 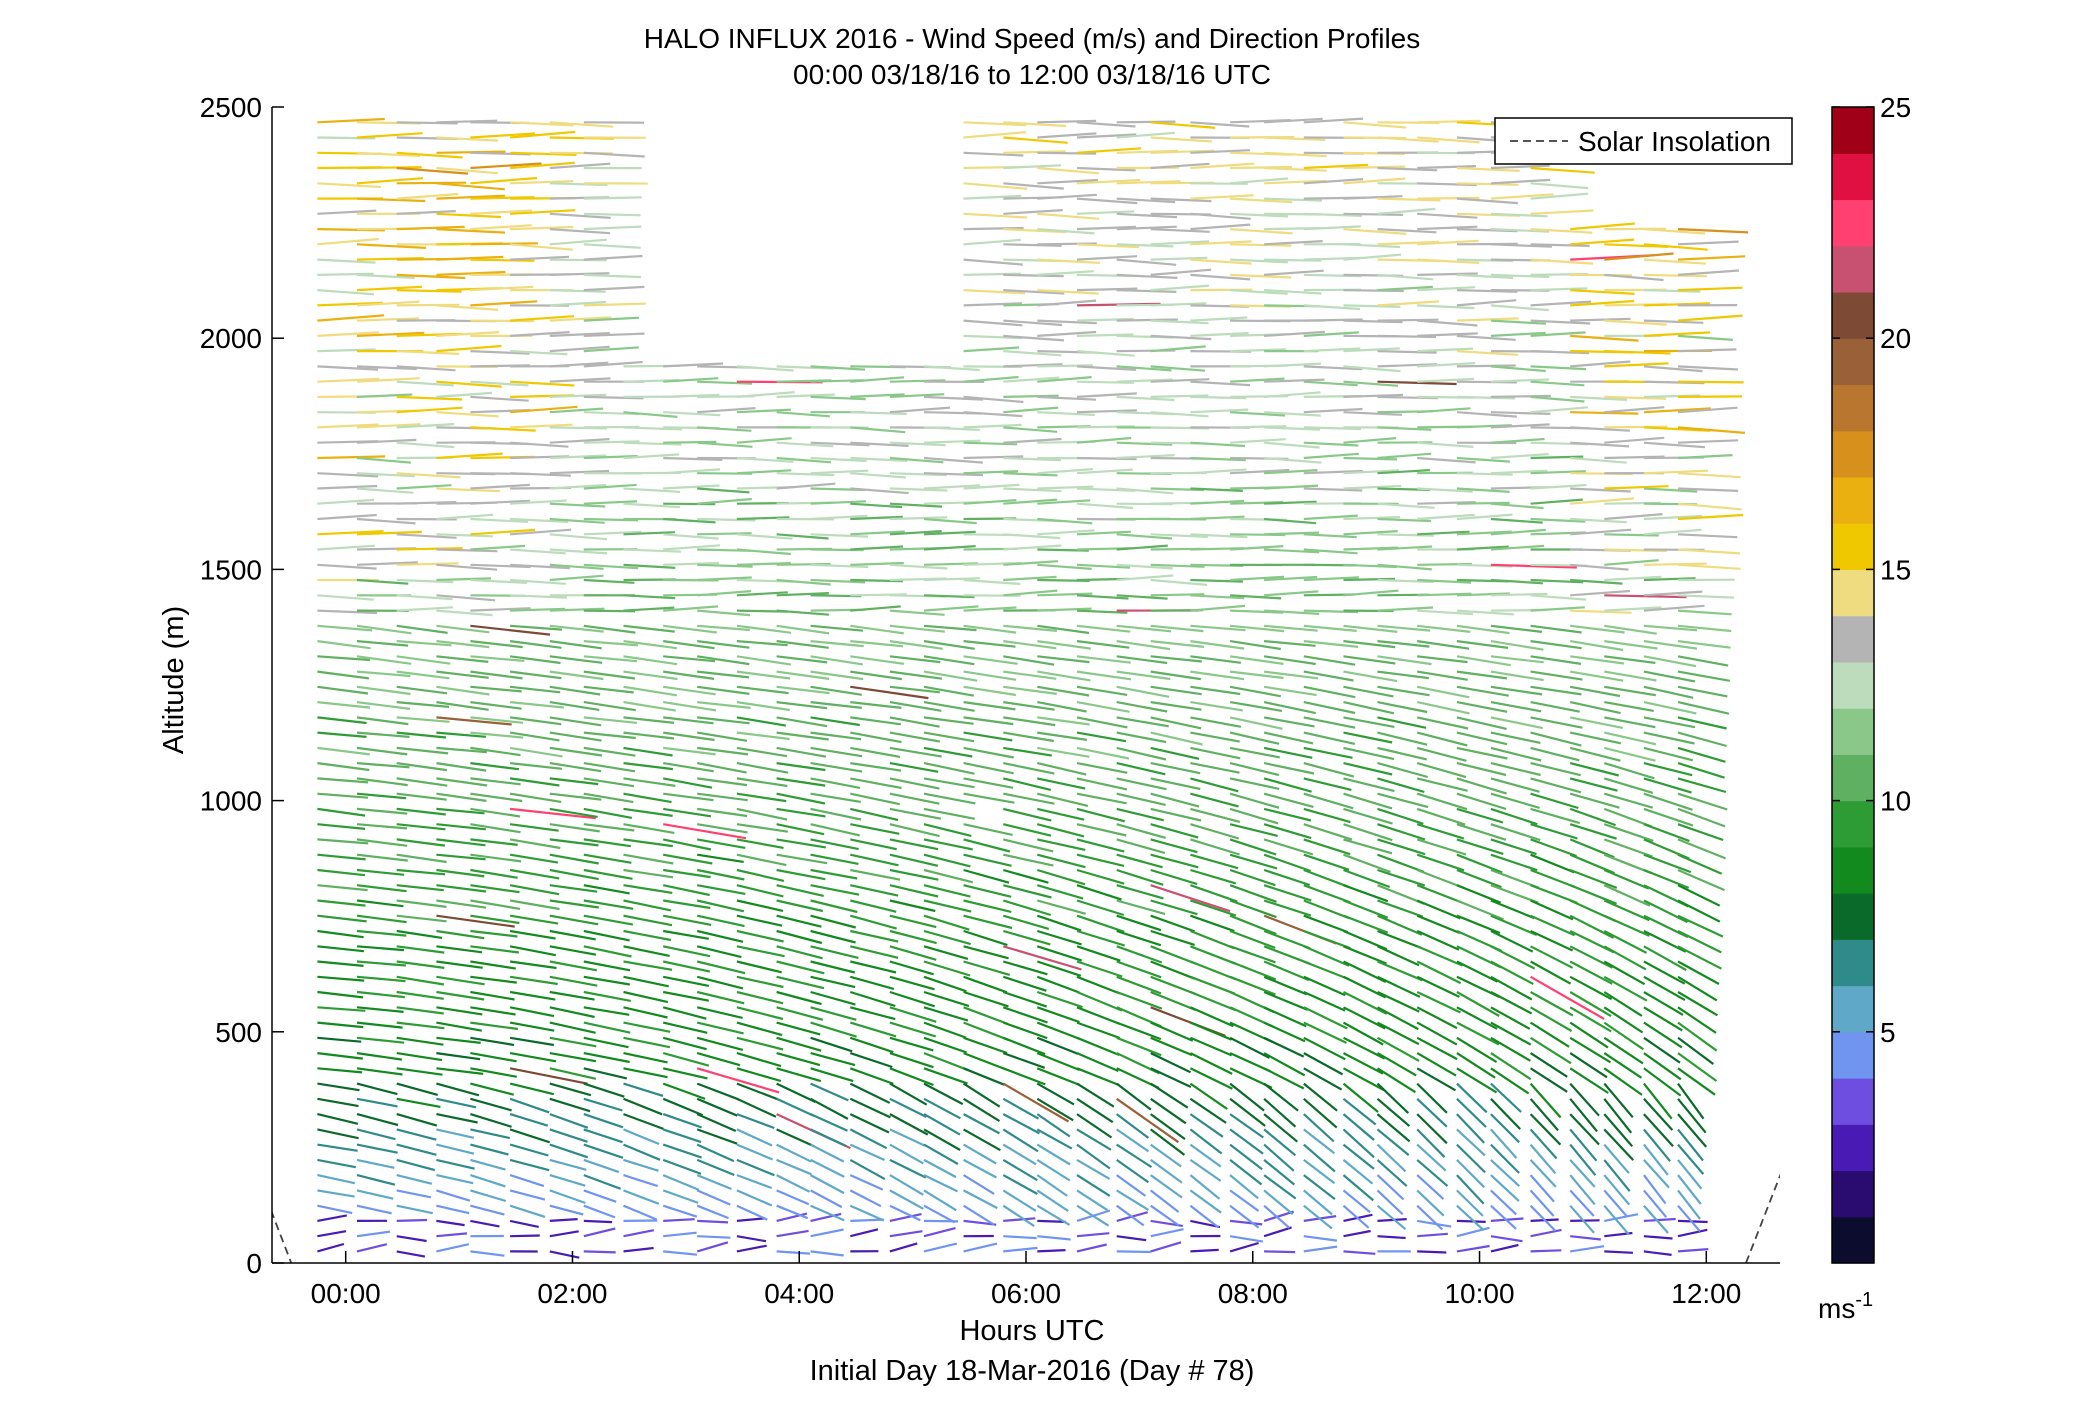 I want to click on x-axis-label: Hours UTC, so click(x=1031, y=1331).